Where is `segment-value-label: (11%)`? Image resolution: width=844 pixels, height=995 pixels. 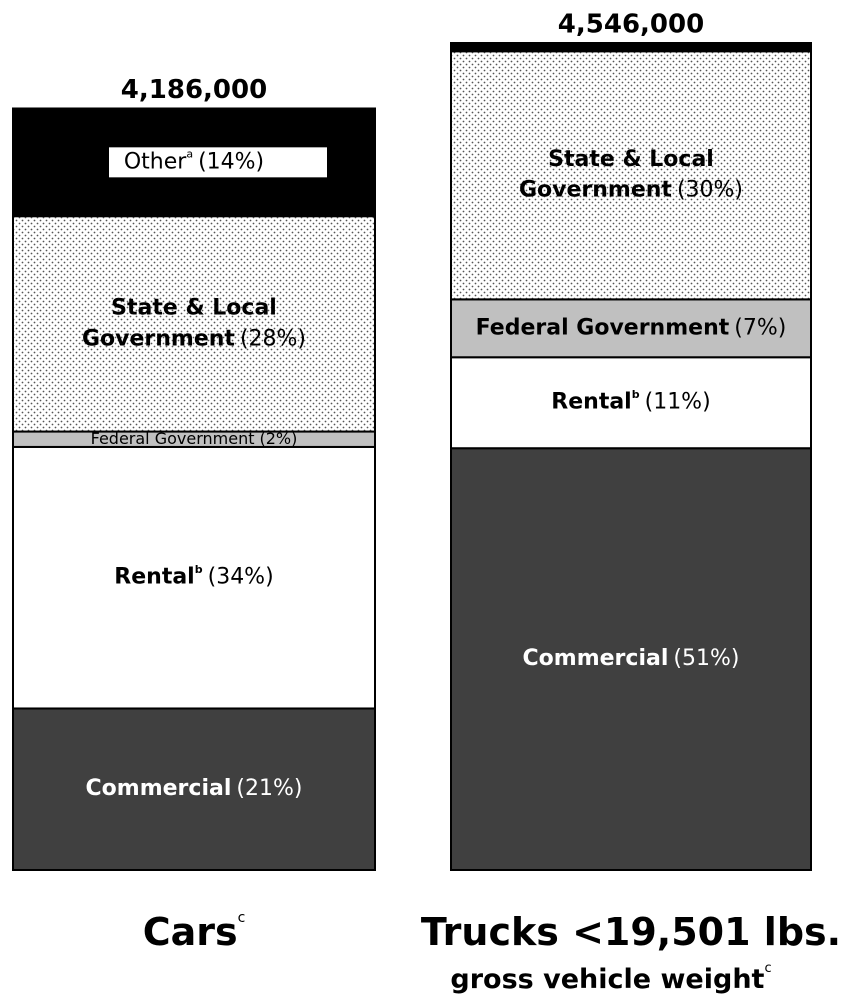 segment-value-label: (11%) is located at coordinates (678, 402).